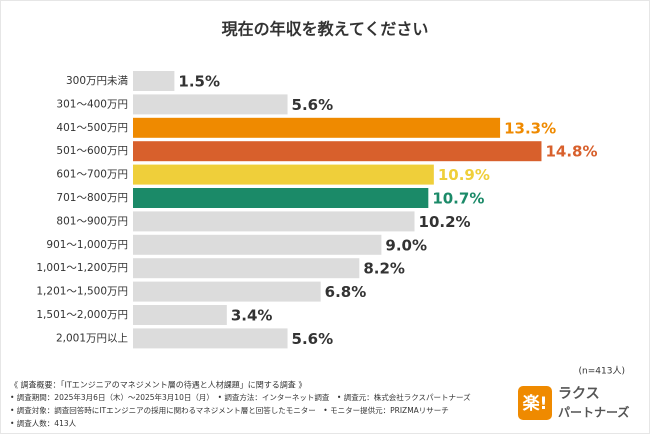 This screenshot has height=434, width=650. What do you see at coordinates (92, 338) in the screenshot?
I see `y-tick-label: 2,001万円以上` at bounding box center [92, 338].